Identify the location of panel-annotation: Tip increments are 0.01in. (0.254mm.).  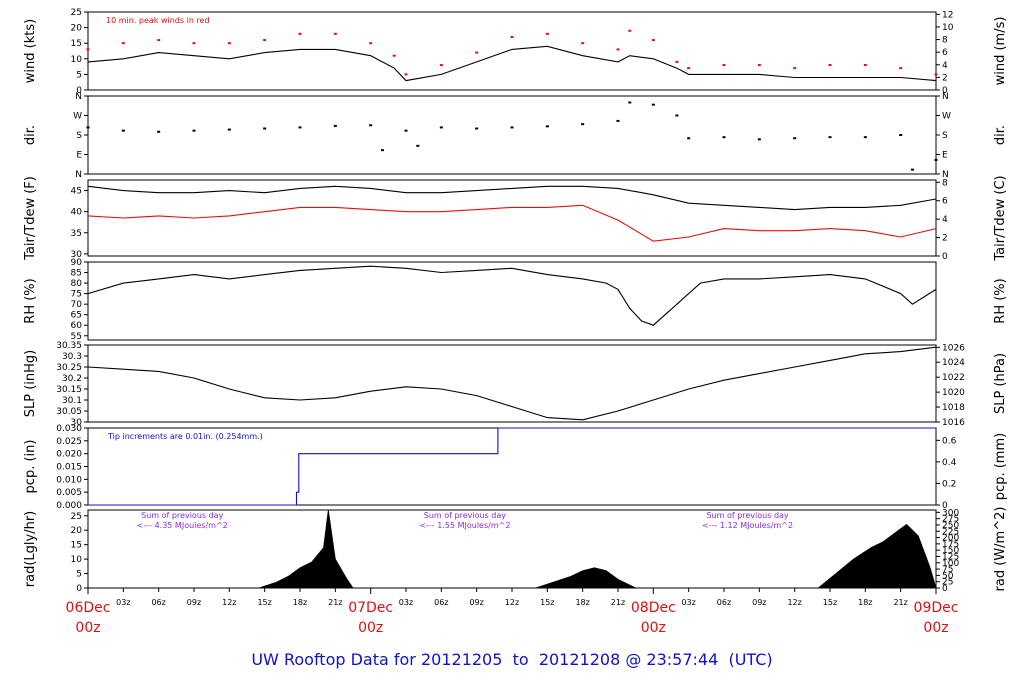
(185, 436).